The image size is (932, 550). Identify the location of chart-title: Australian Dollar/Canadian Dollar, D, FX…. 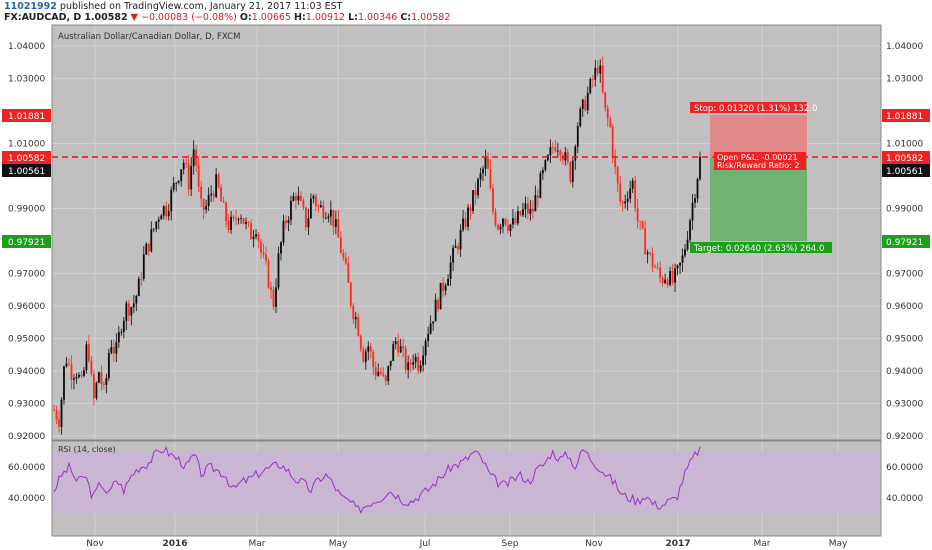
(149, 37).